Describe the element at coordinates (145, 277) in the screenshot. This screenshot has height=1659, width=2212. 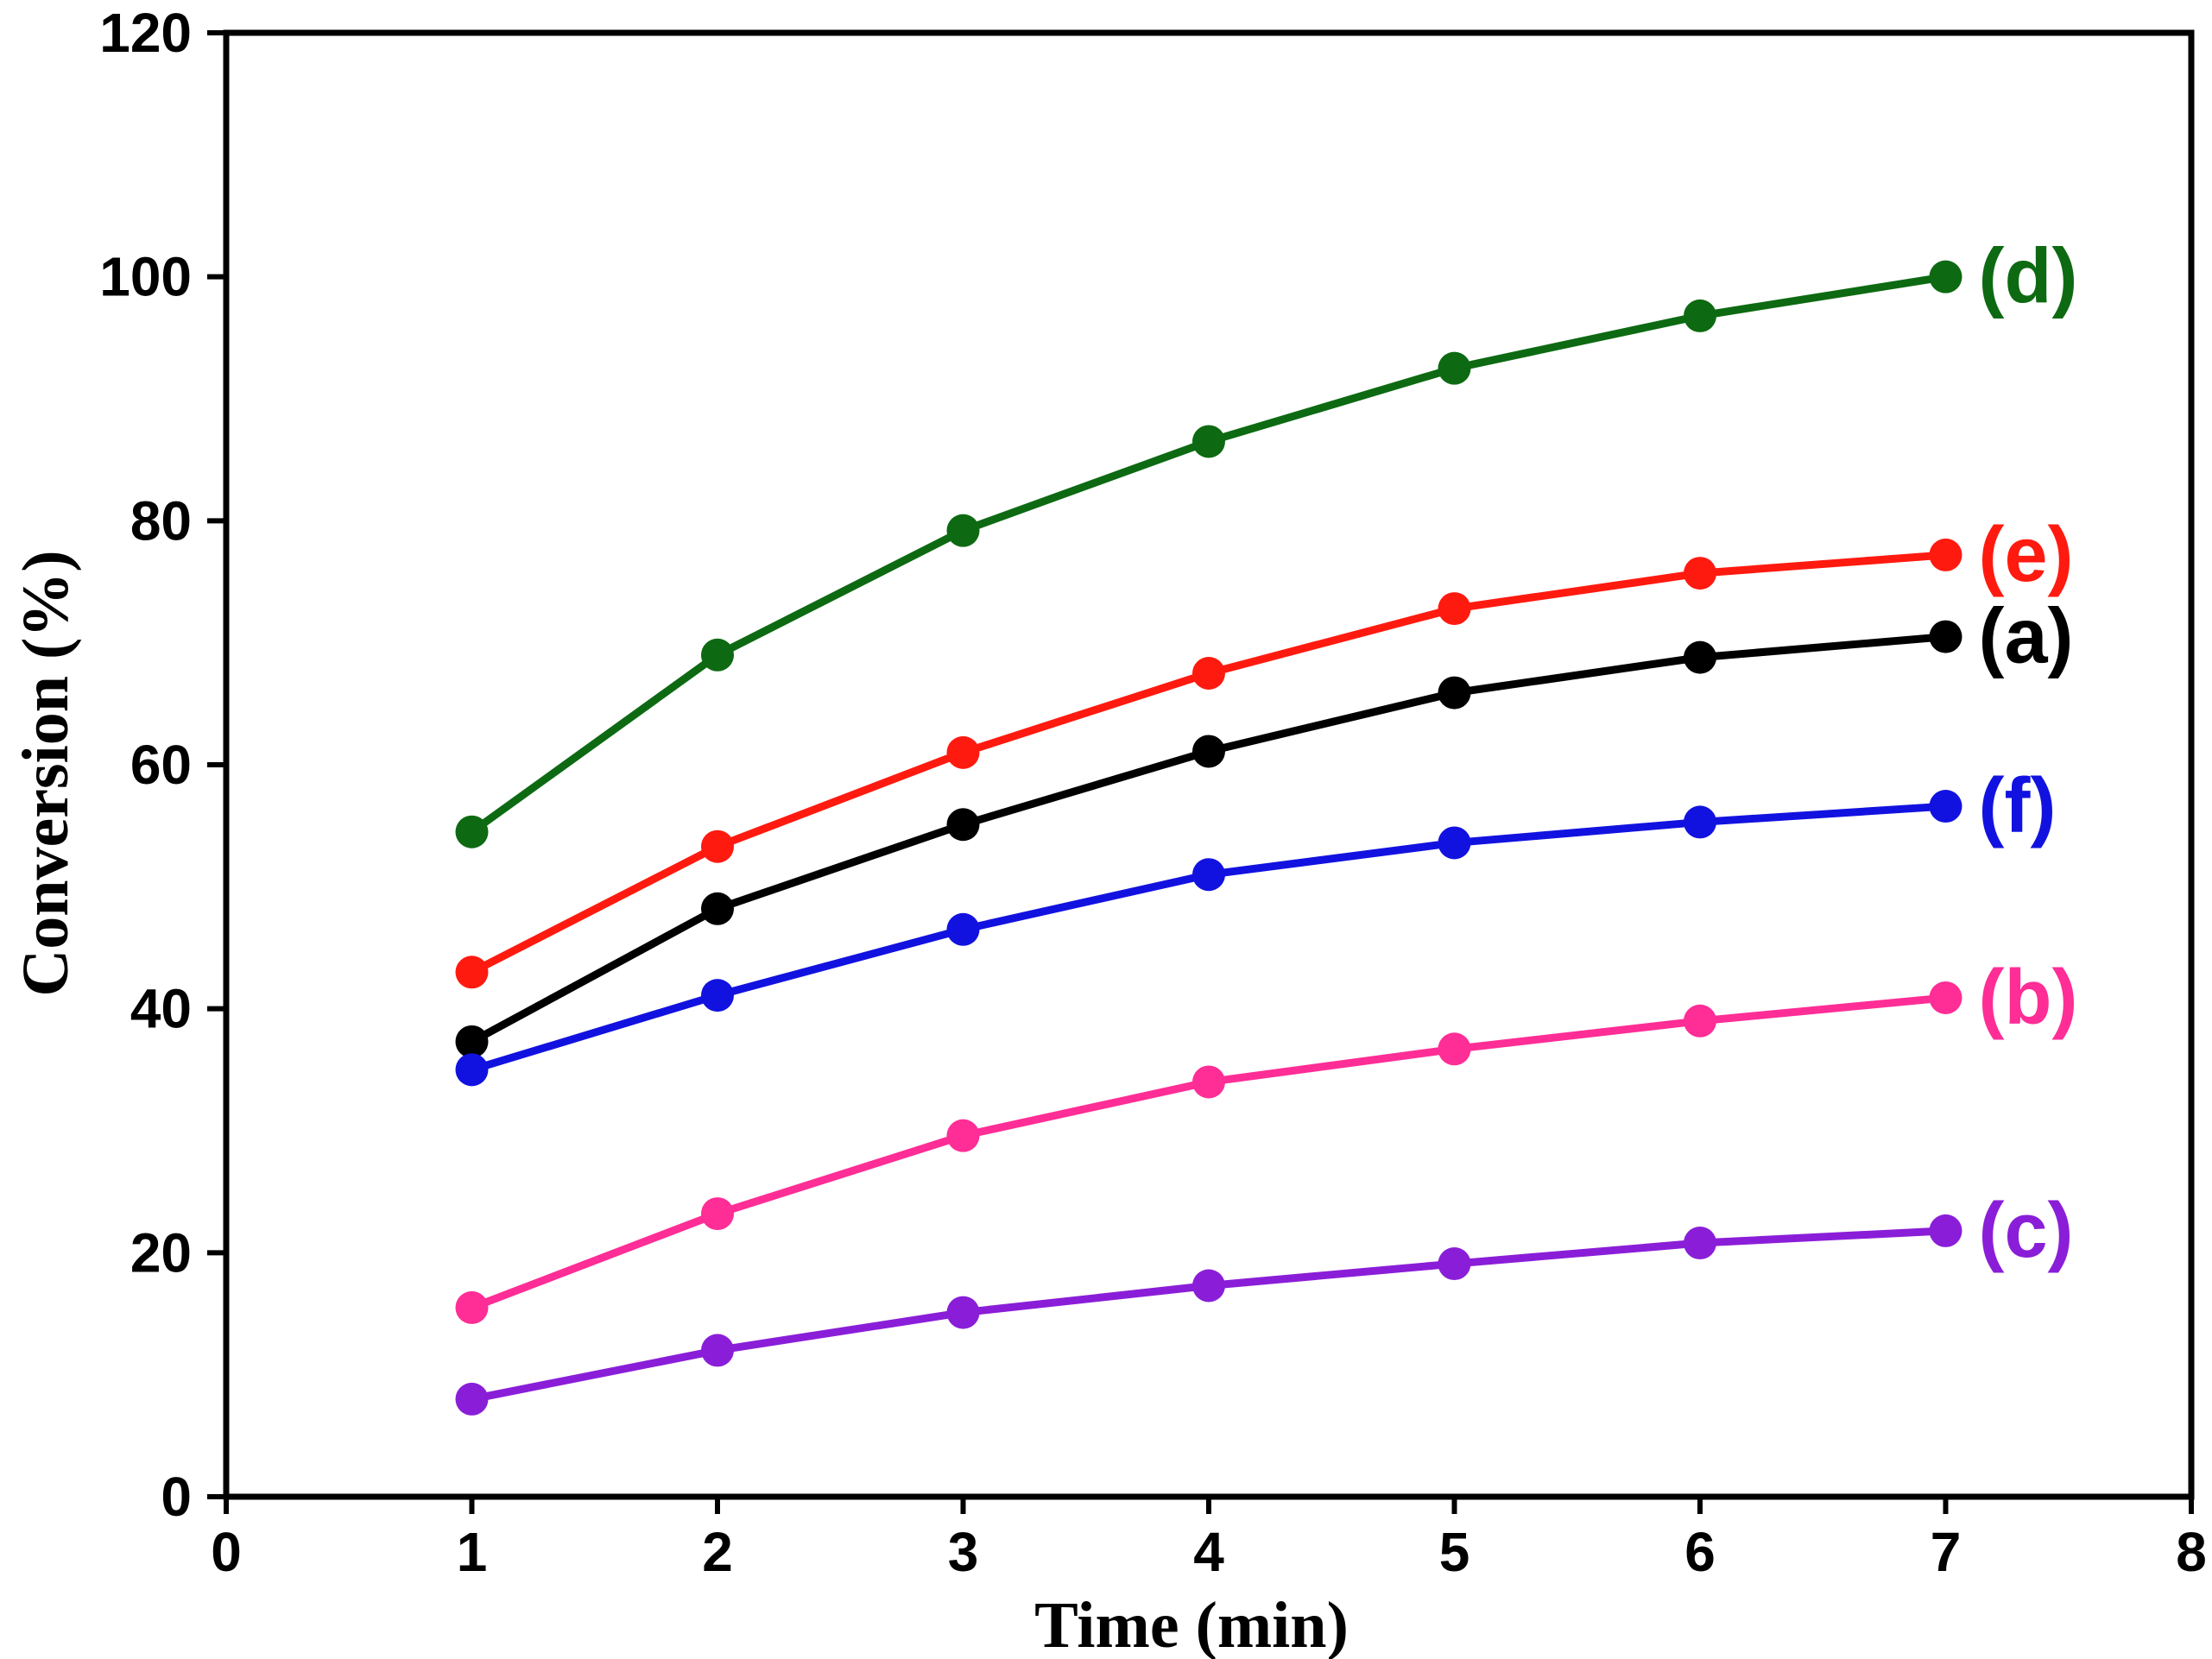
I see `y-tick-label: 100` at that location.